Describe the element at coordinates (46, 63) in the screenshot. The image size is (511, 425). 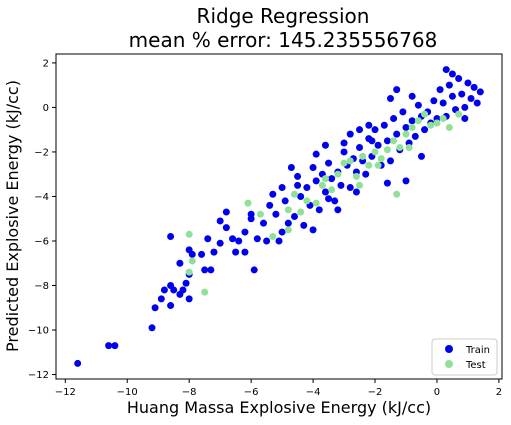
I see `y-tick-label: 2` at that location.